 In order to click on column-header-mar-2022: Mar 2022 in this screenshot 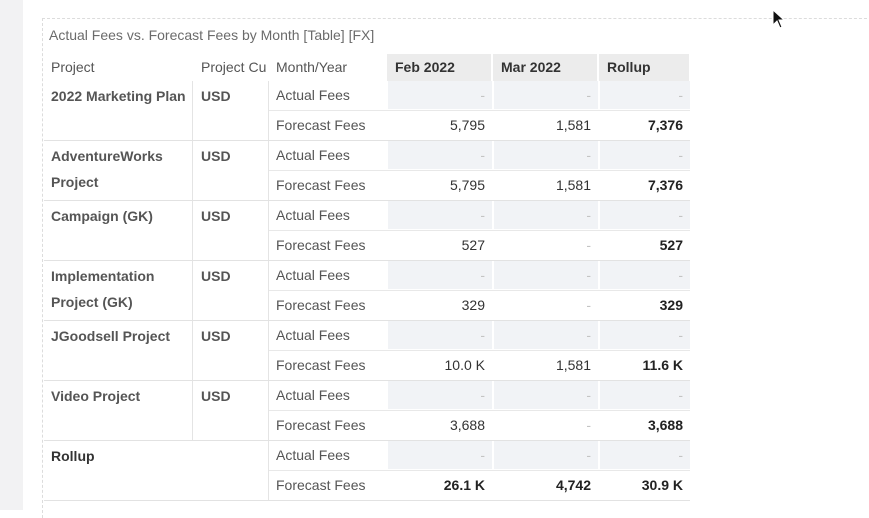, I will do `click(545, 67)`.